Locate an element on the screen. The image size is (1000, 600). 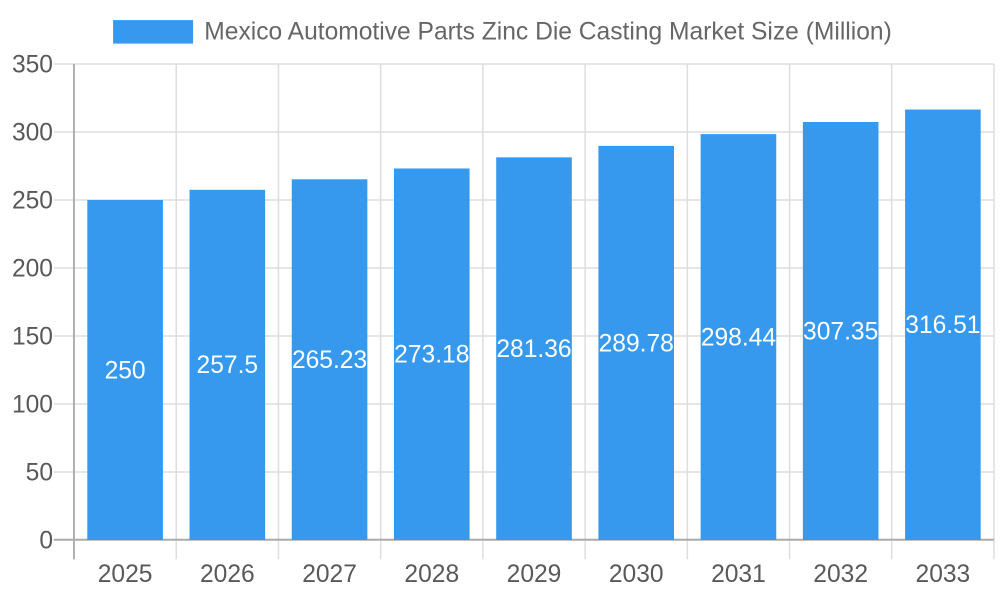
svg-text: 350 is located at coordinates (32, 64).